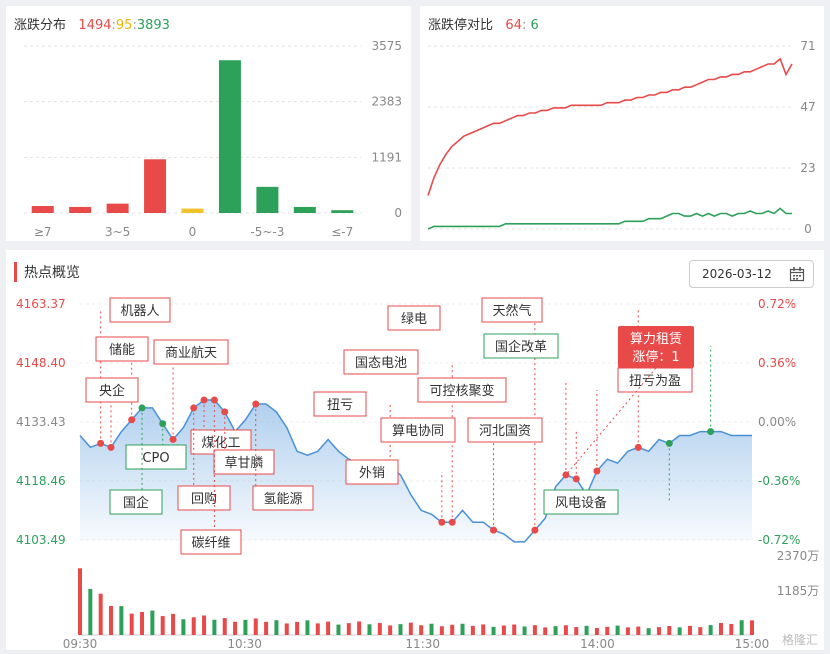 This screenshot has height=654, width=830. I want to click on annotation-label: 外销, so click(372, 473).